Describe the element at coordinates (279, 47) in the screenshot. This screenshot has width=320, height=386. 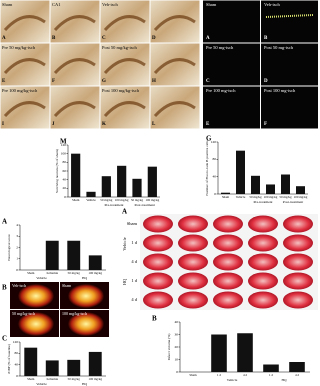
I see `panel-caption: Post 50 mg-isch` at that location.